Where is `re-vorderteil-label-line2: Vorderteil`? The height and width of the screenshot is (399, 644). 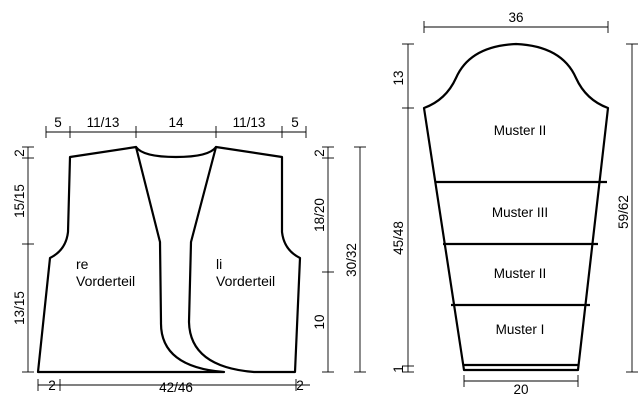 re-vorderteil-label-line2: Vorderteil is located at coordinates (105, 281).